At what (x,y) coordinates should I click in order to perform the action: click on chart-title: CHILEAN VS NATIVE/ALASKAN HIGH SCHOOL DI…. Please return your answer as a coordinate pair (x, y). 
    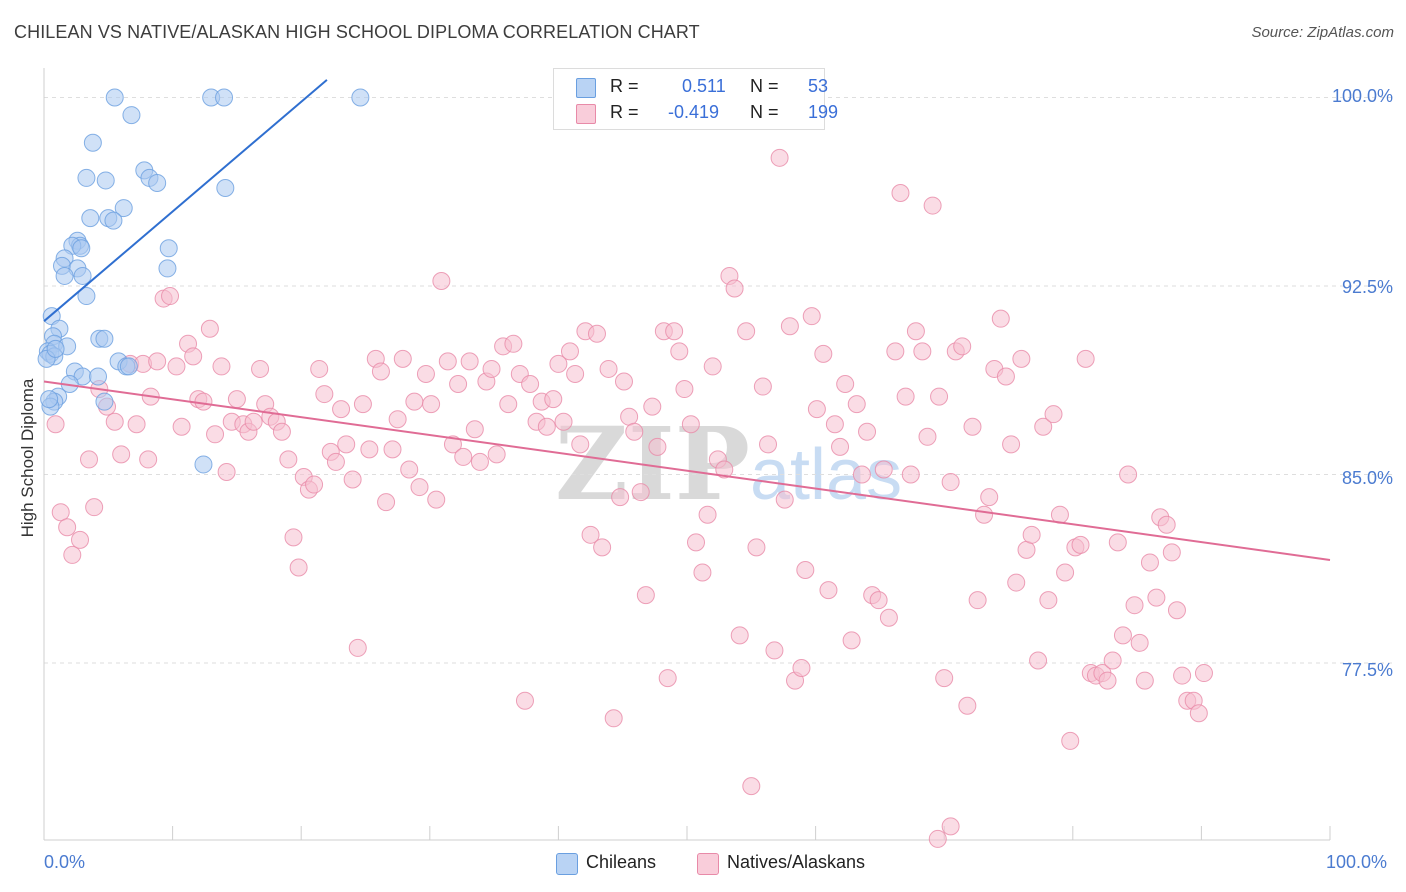
    Looking at the image, I should click on (357, 32).